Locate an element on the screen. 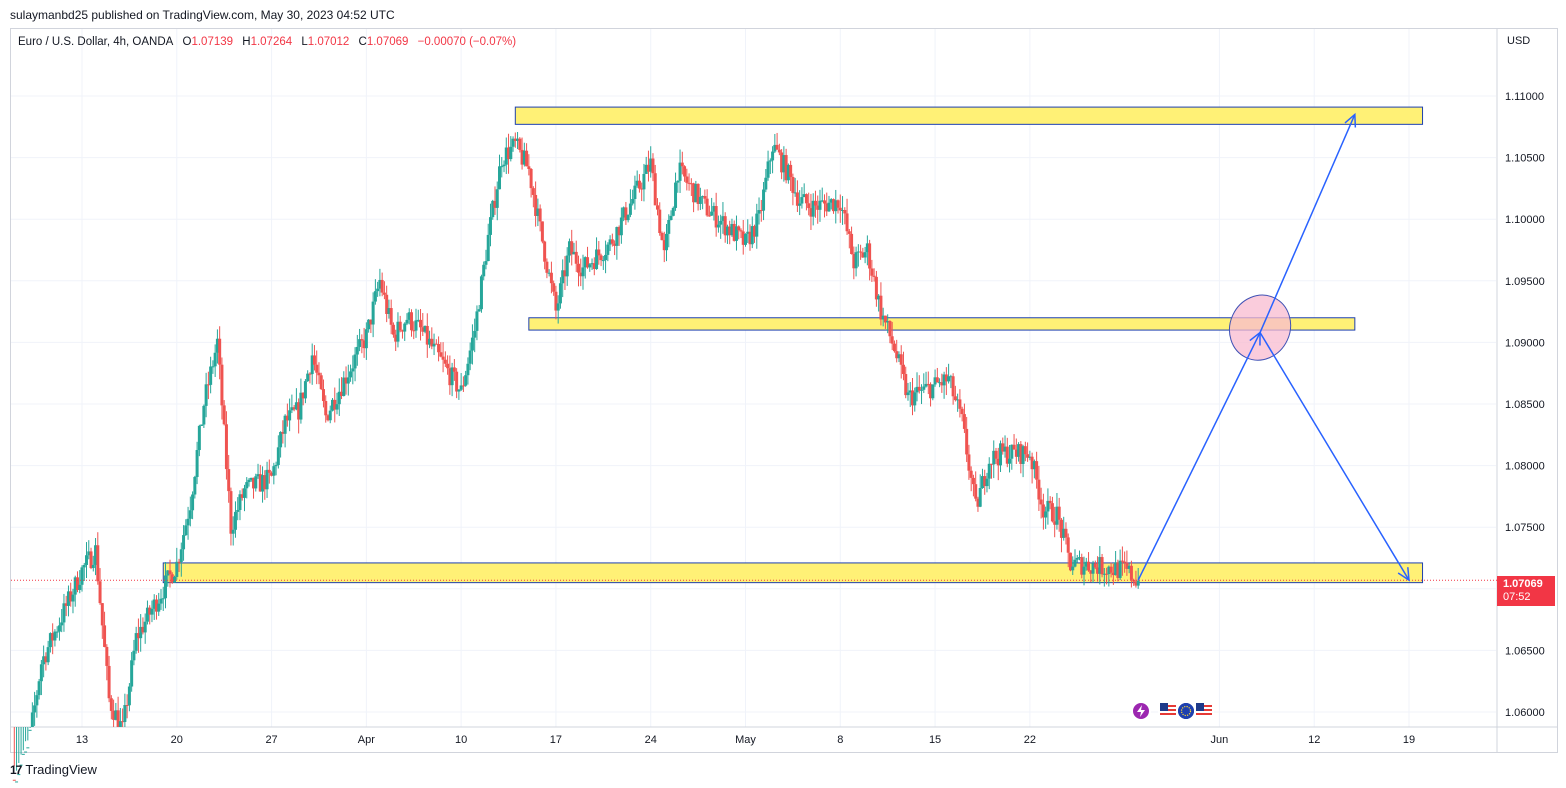 The height and width of the screenshot is (788, 1566). y-tick-label: 1.06500 is located at coordinates (1525, 651).